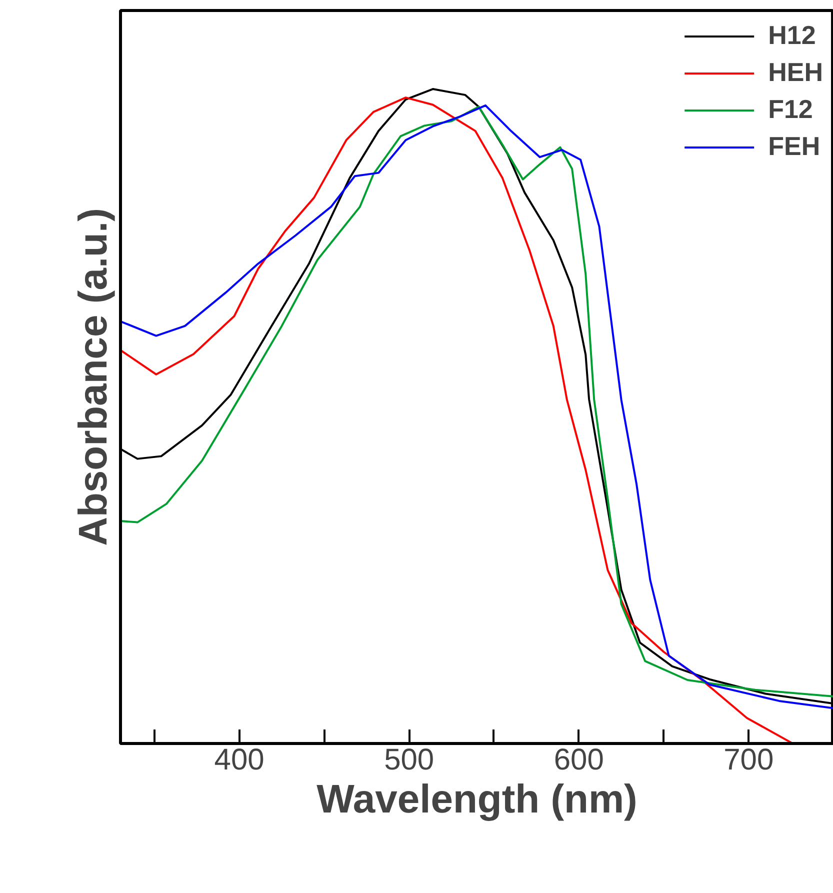 This screenshot has width=833, height=893. Describe the element at coordinates (94, 377) in the screenshot. I see `y-axis-title: Absorbance (a.u.)` at that location.